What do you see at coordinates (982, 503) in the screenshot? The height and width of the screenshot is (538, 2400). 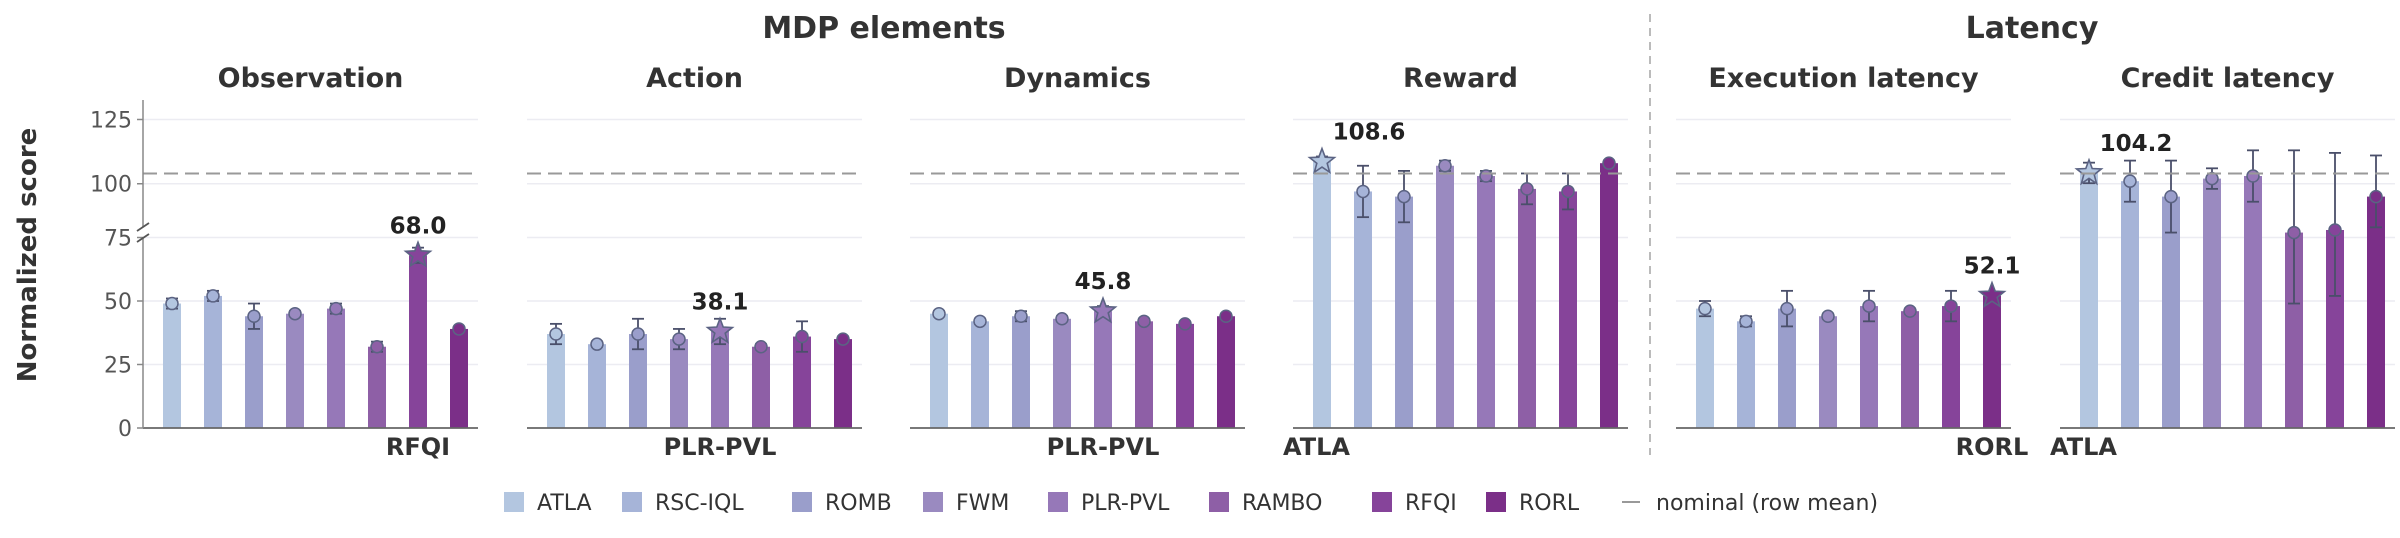 I see `legend-label: FWM` at bounding box center [982, 503].